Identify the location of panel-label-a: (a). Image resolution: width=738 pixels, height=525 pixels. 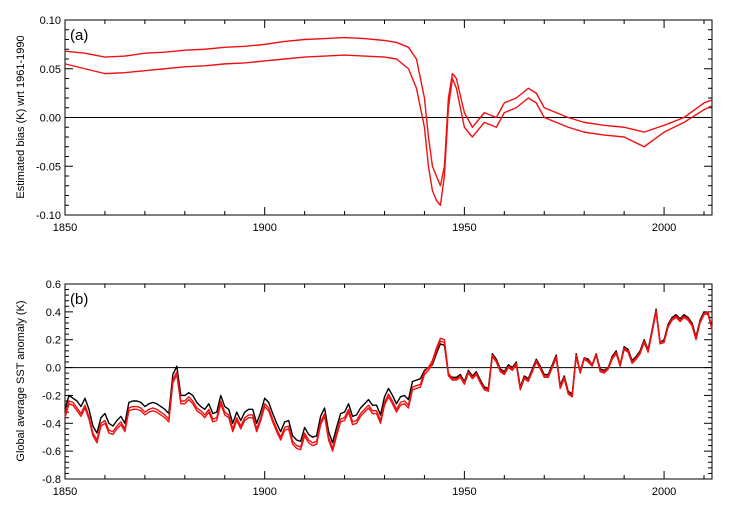
(79, 35).